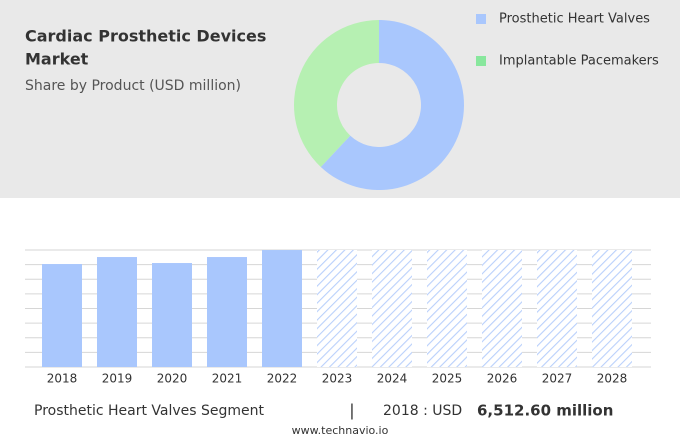  Describe the element at coordinates (422, 411) in the screenshot. I see `footer-year: 2018 : USD` at that location.